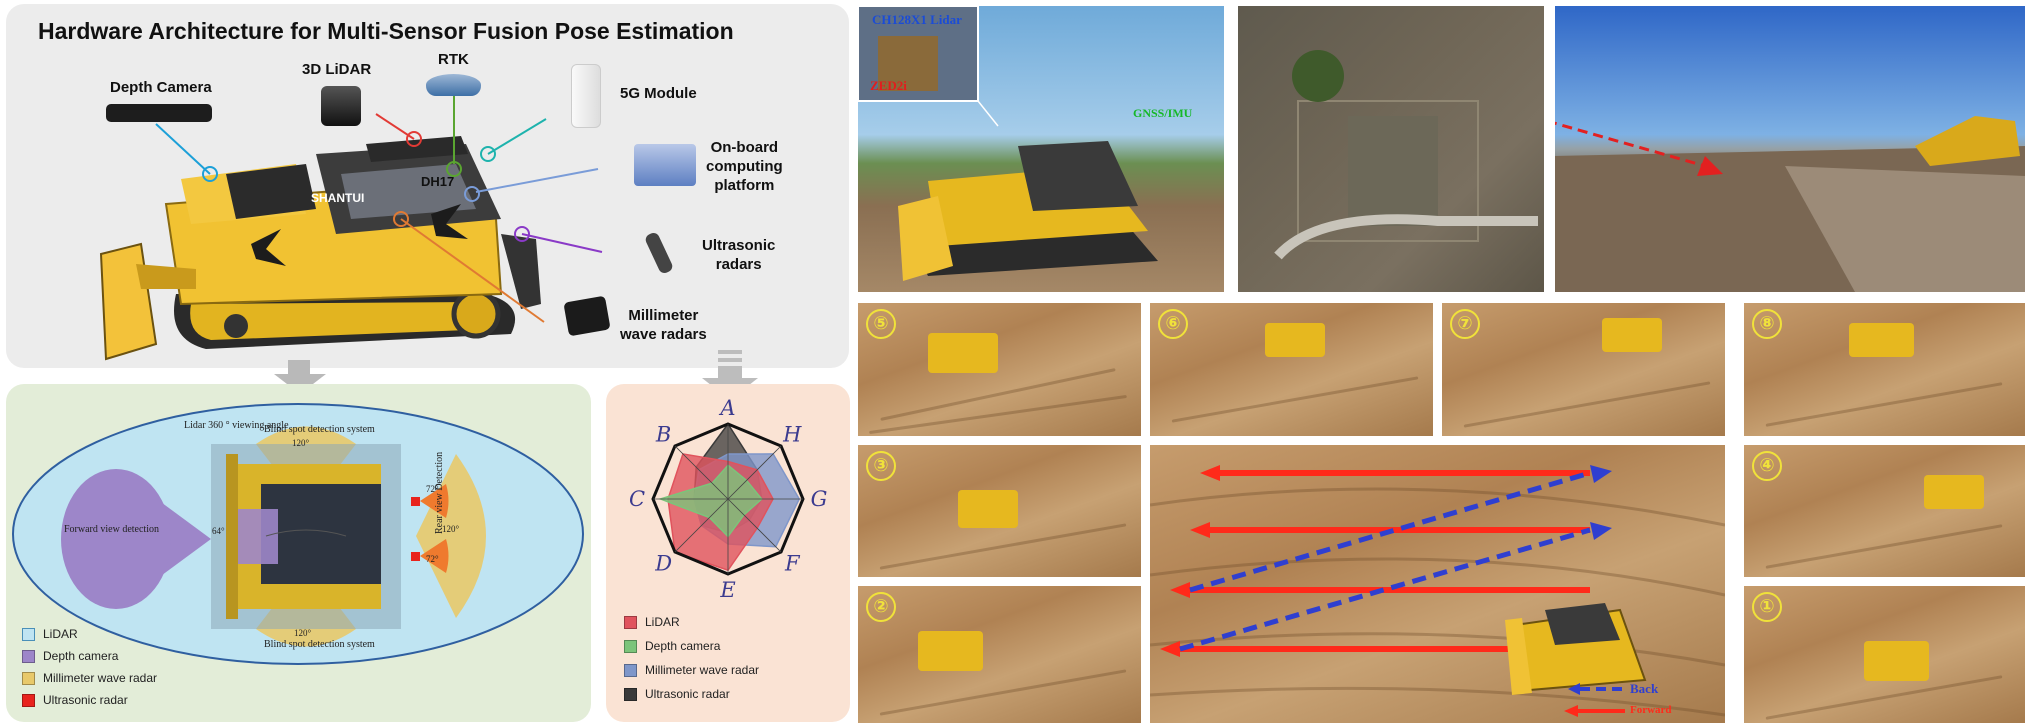 This screenshot has width=2031, height=727. Describe the element at coordinates (663, 563) in the screenshot. I see `radar-axis-label-D: D` at that location.